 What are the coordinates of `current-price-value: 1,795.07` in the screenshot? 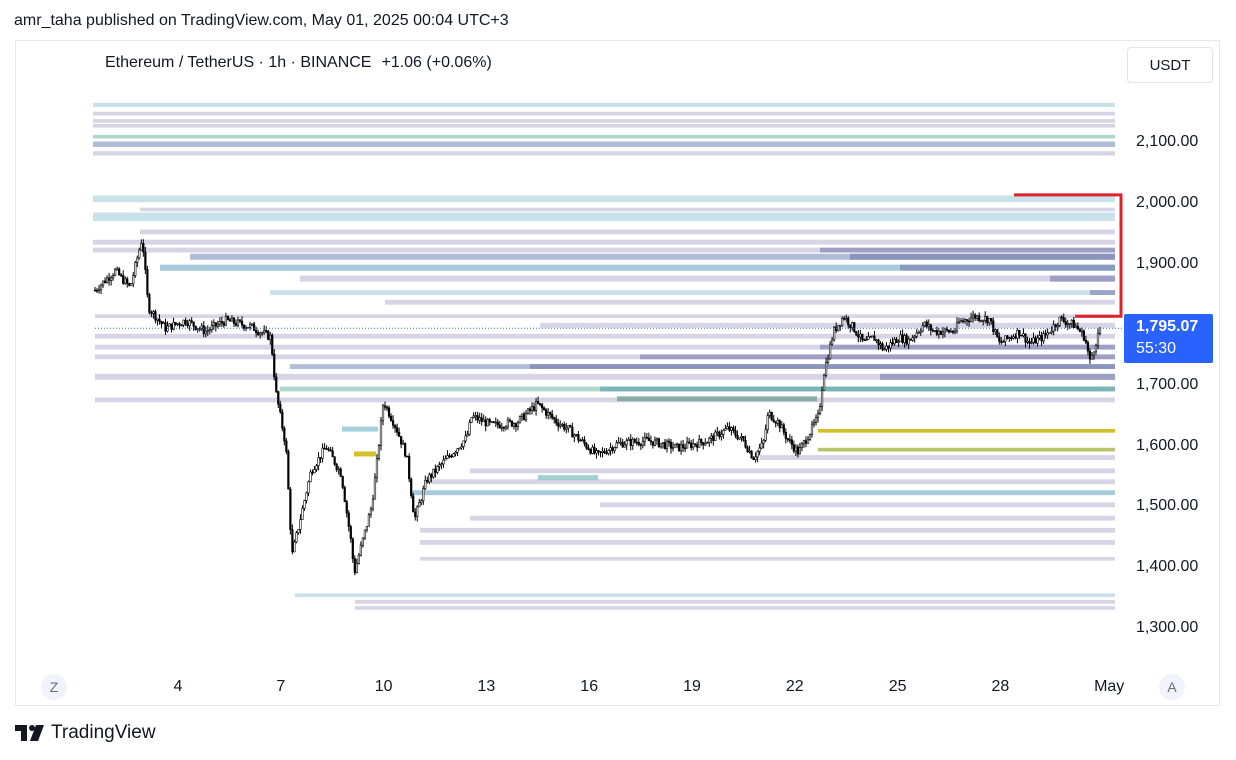 It's located at (1167, 326).